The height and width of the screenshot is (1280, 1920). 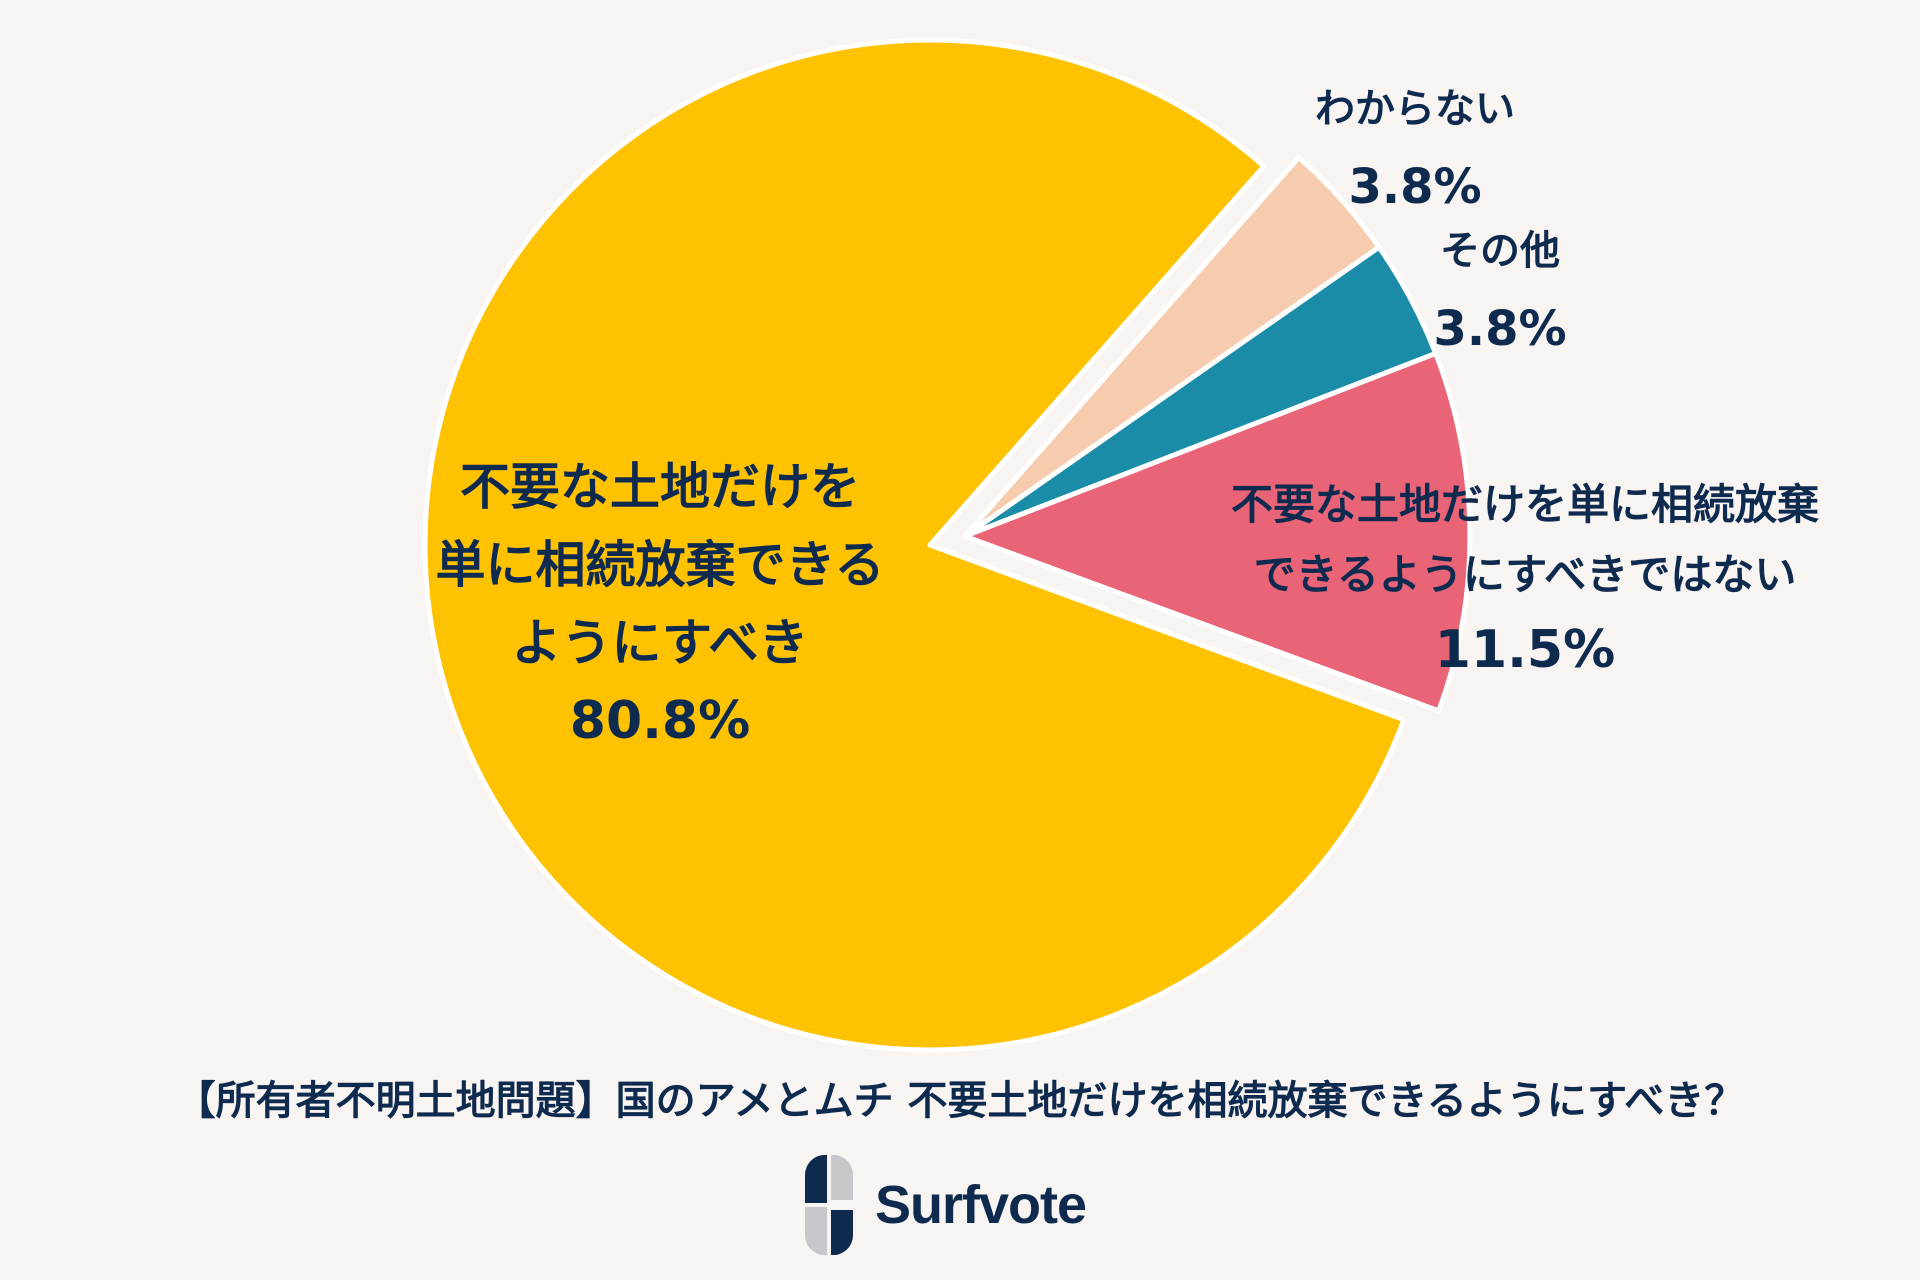 What do you see at coordinates (1415, 109) in the screenshot?
I see `label-line: わからない` at bounding box center [1415, 109].